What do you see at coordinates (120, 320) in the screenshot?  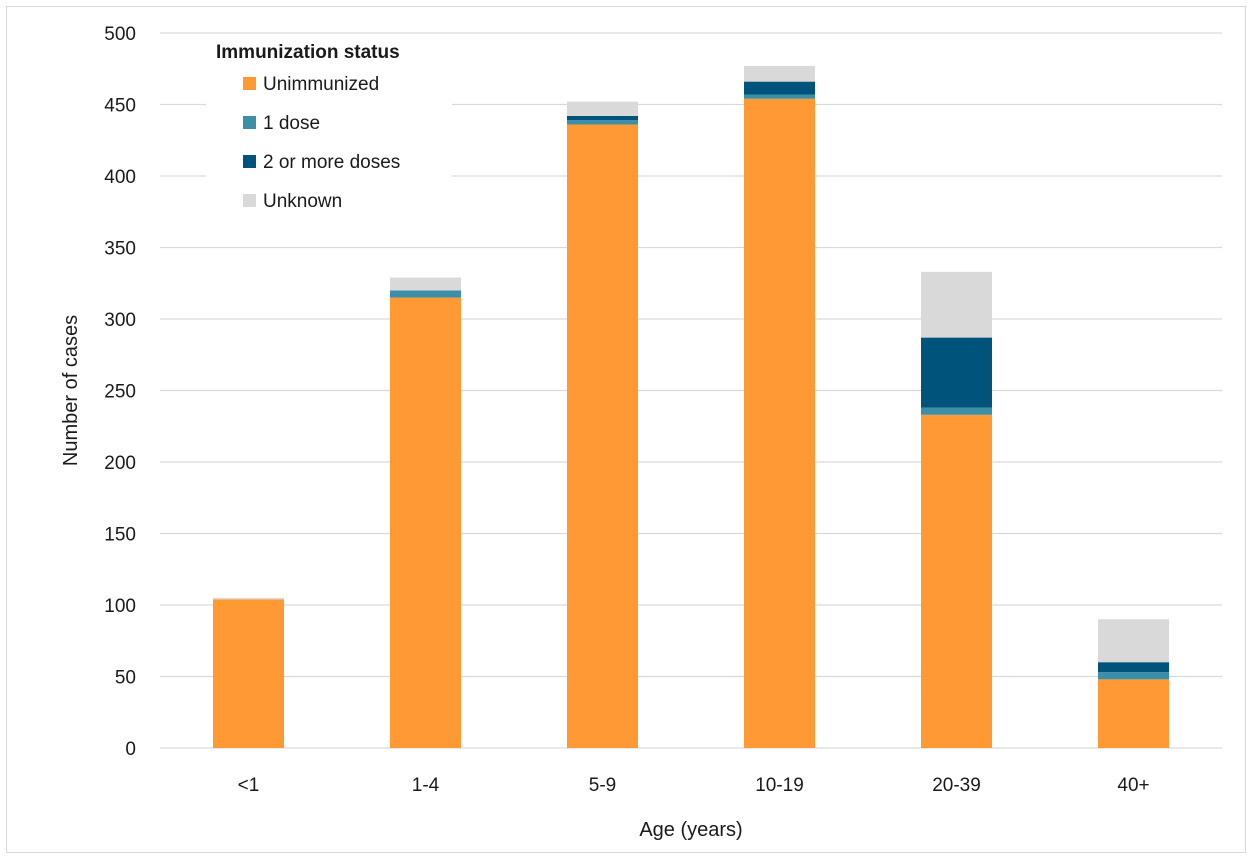 I see `y-tick-label: 300` at bounding box center [120, 320].